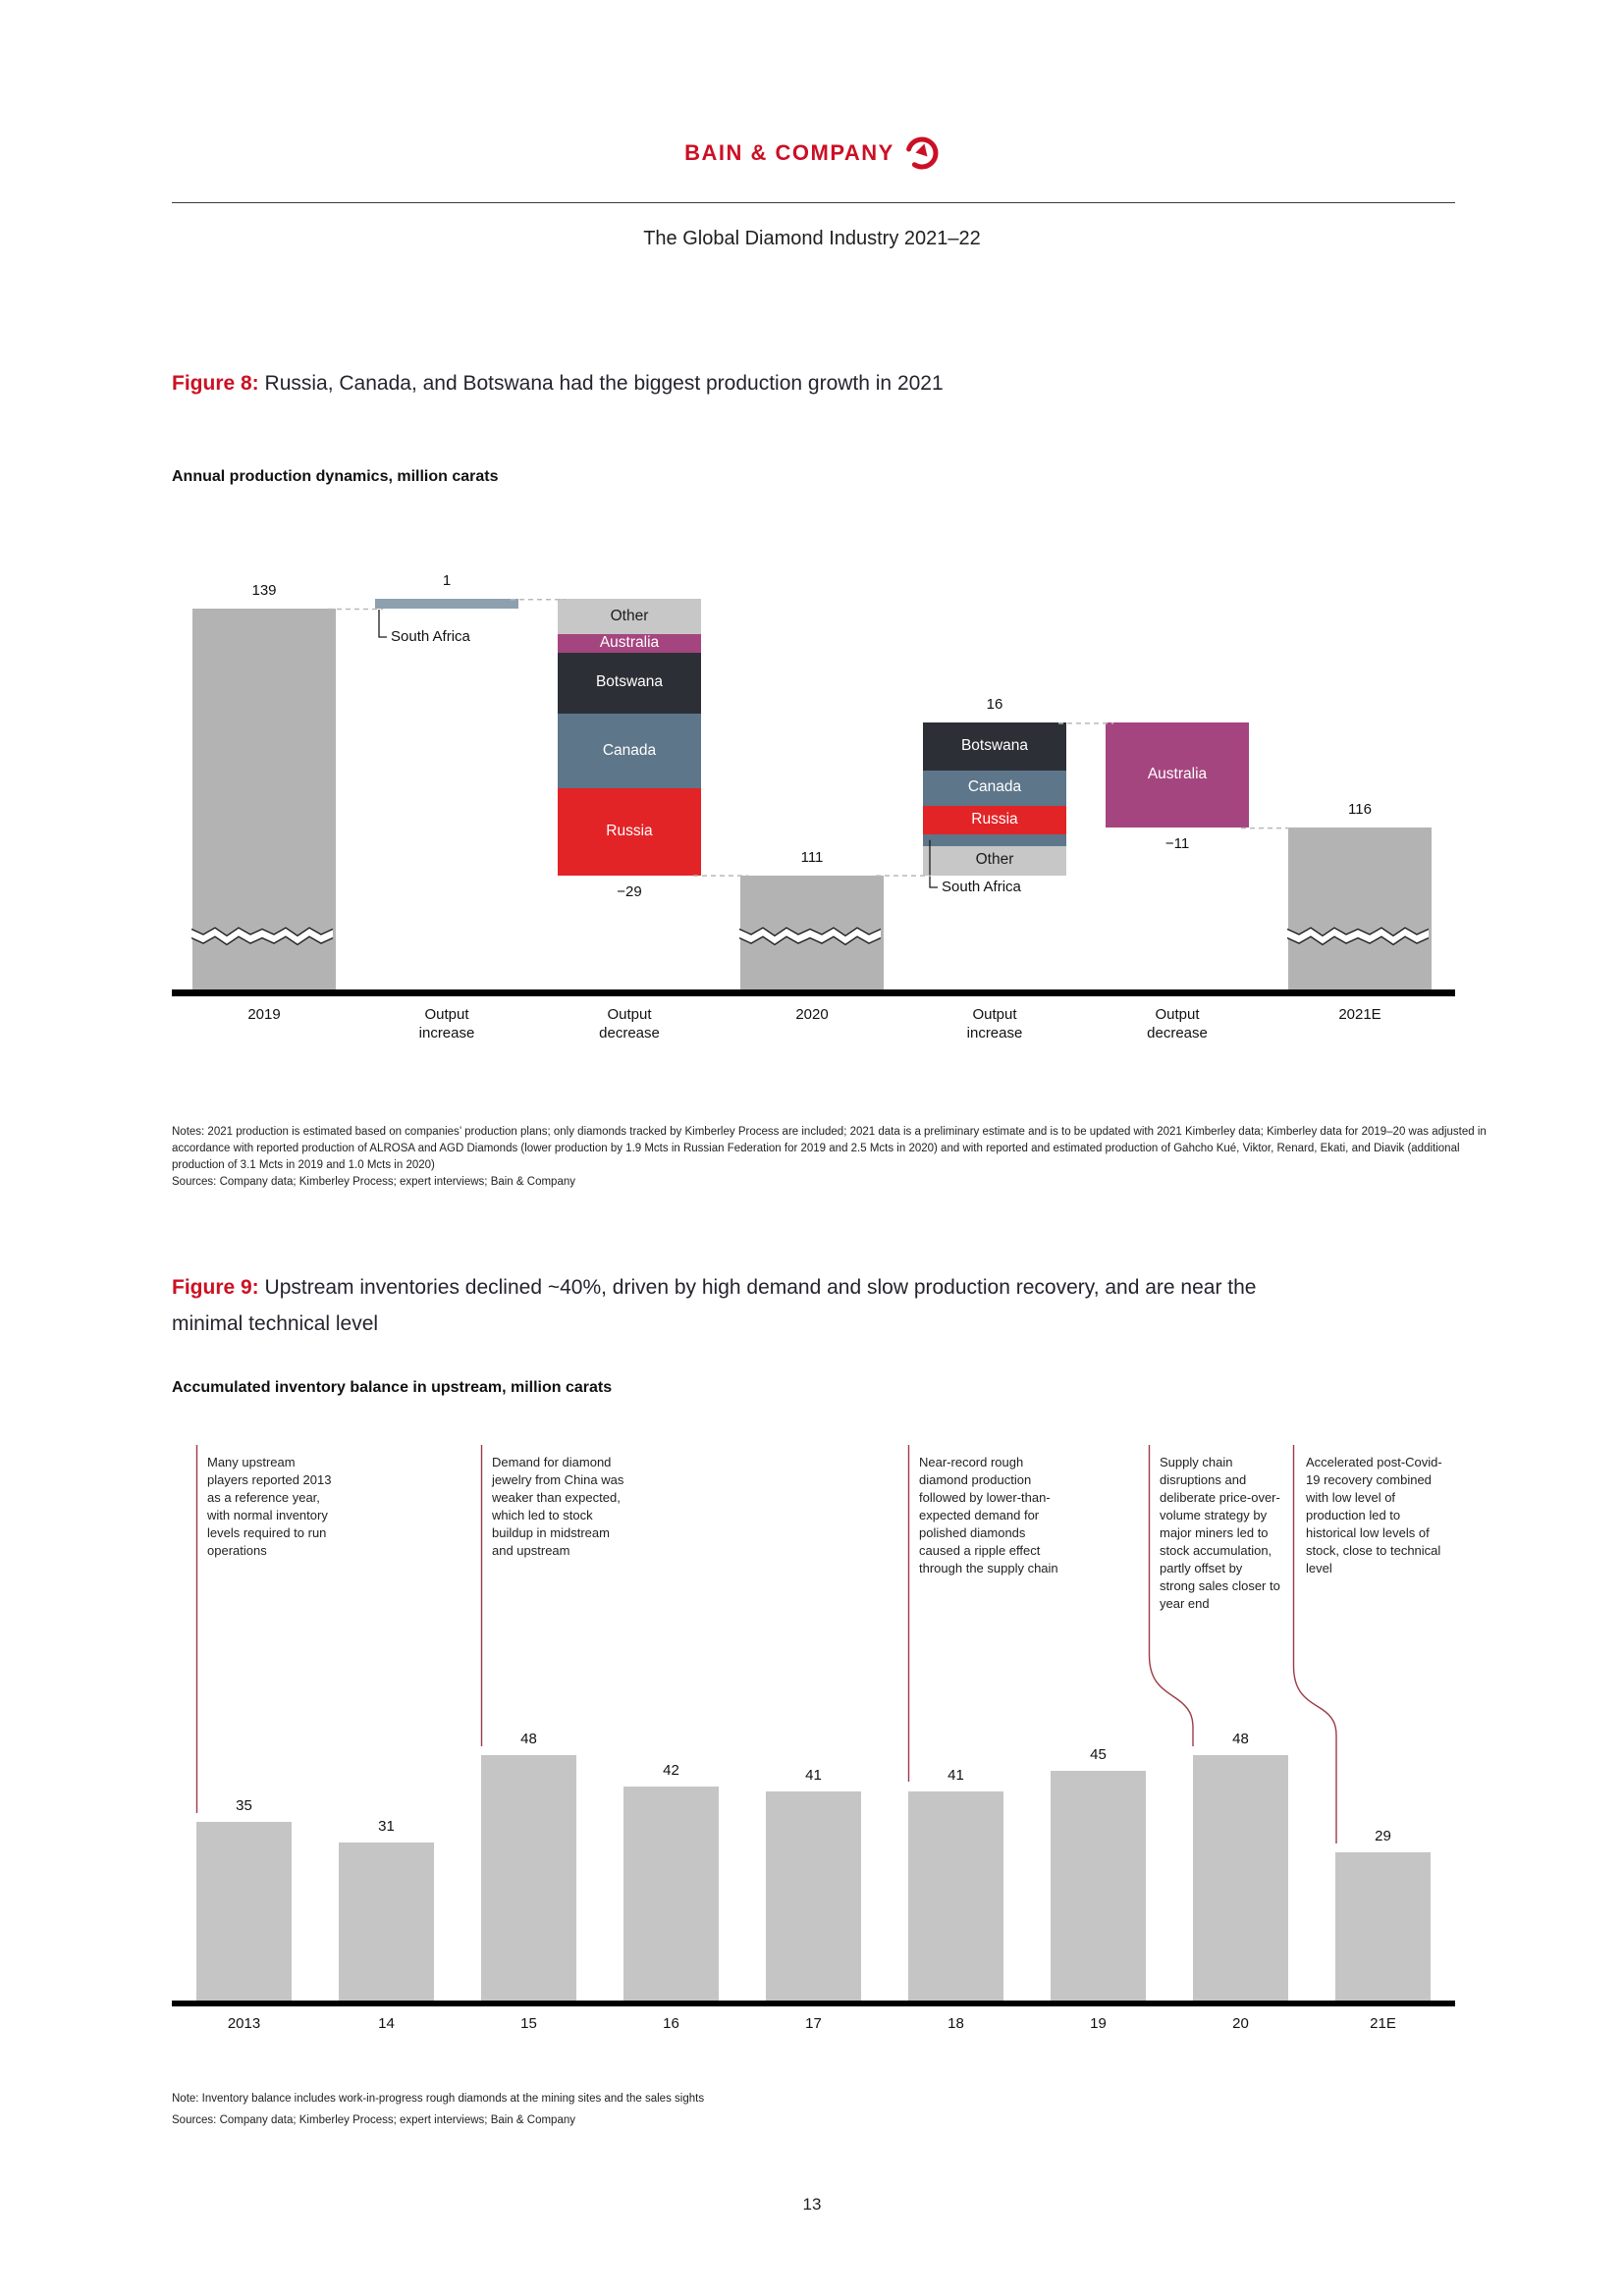 The image size is (1624, 2296). Describe the element at coordinates (813, 2003) in the screenshot. I see `figure9-x-axis` at that location.